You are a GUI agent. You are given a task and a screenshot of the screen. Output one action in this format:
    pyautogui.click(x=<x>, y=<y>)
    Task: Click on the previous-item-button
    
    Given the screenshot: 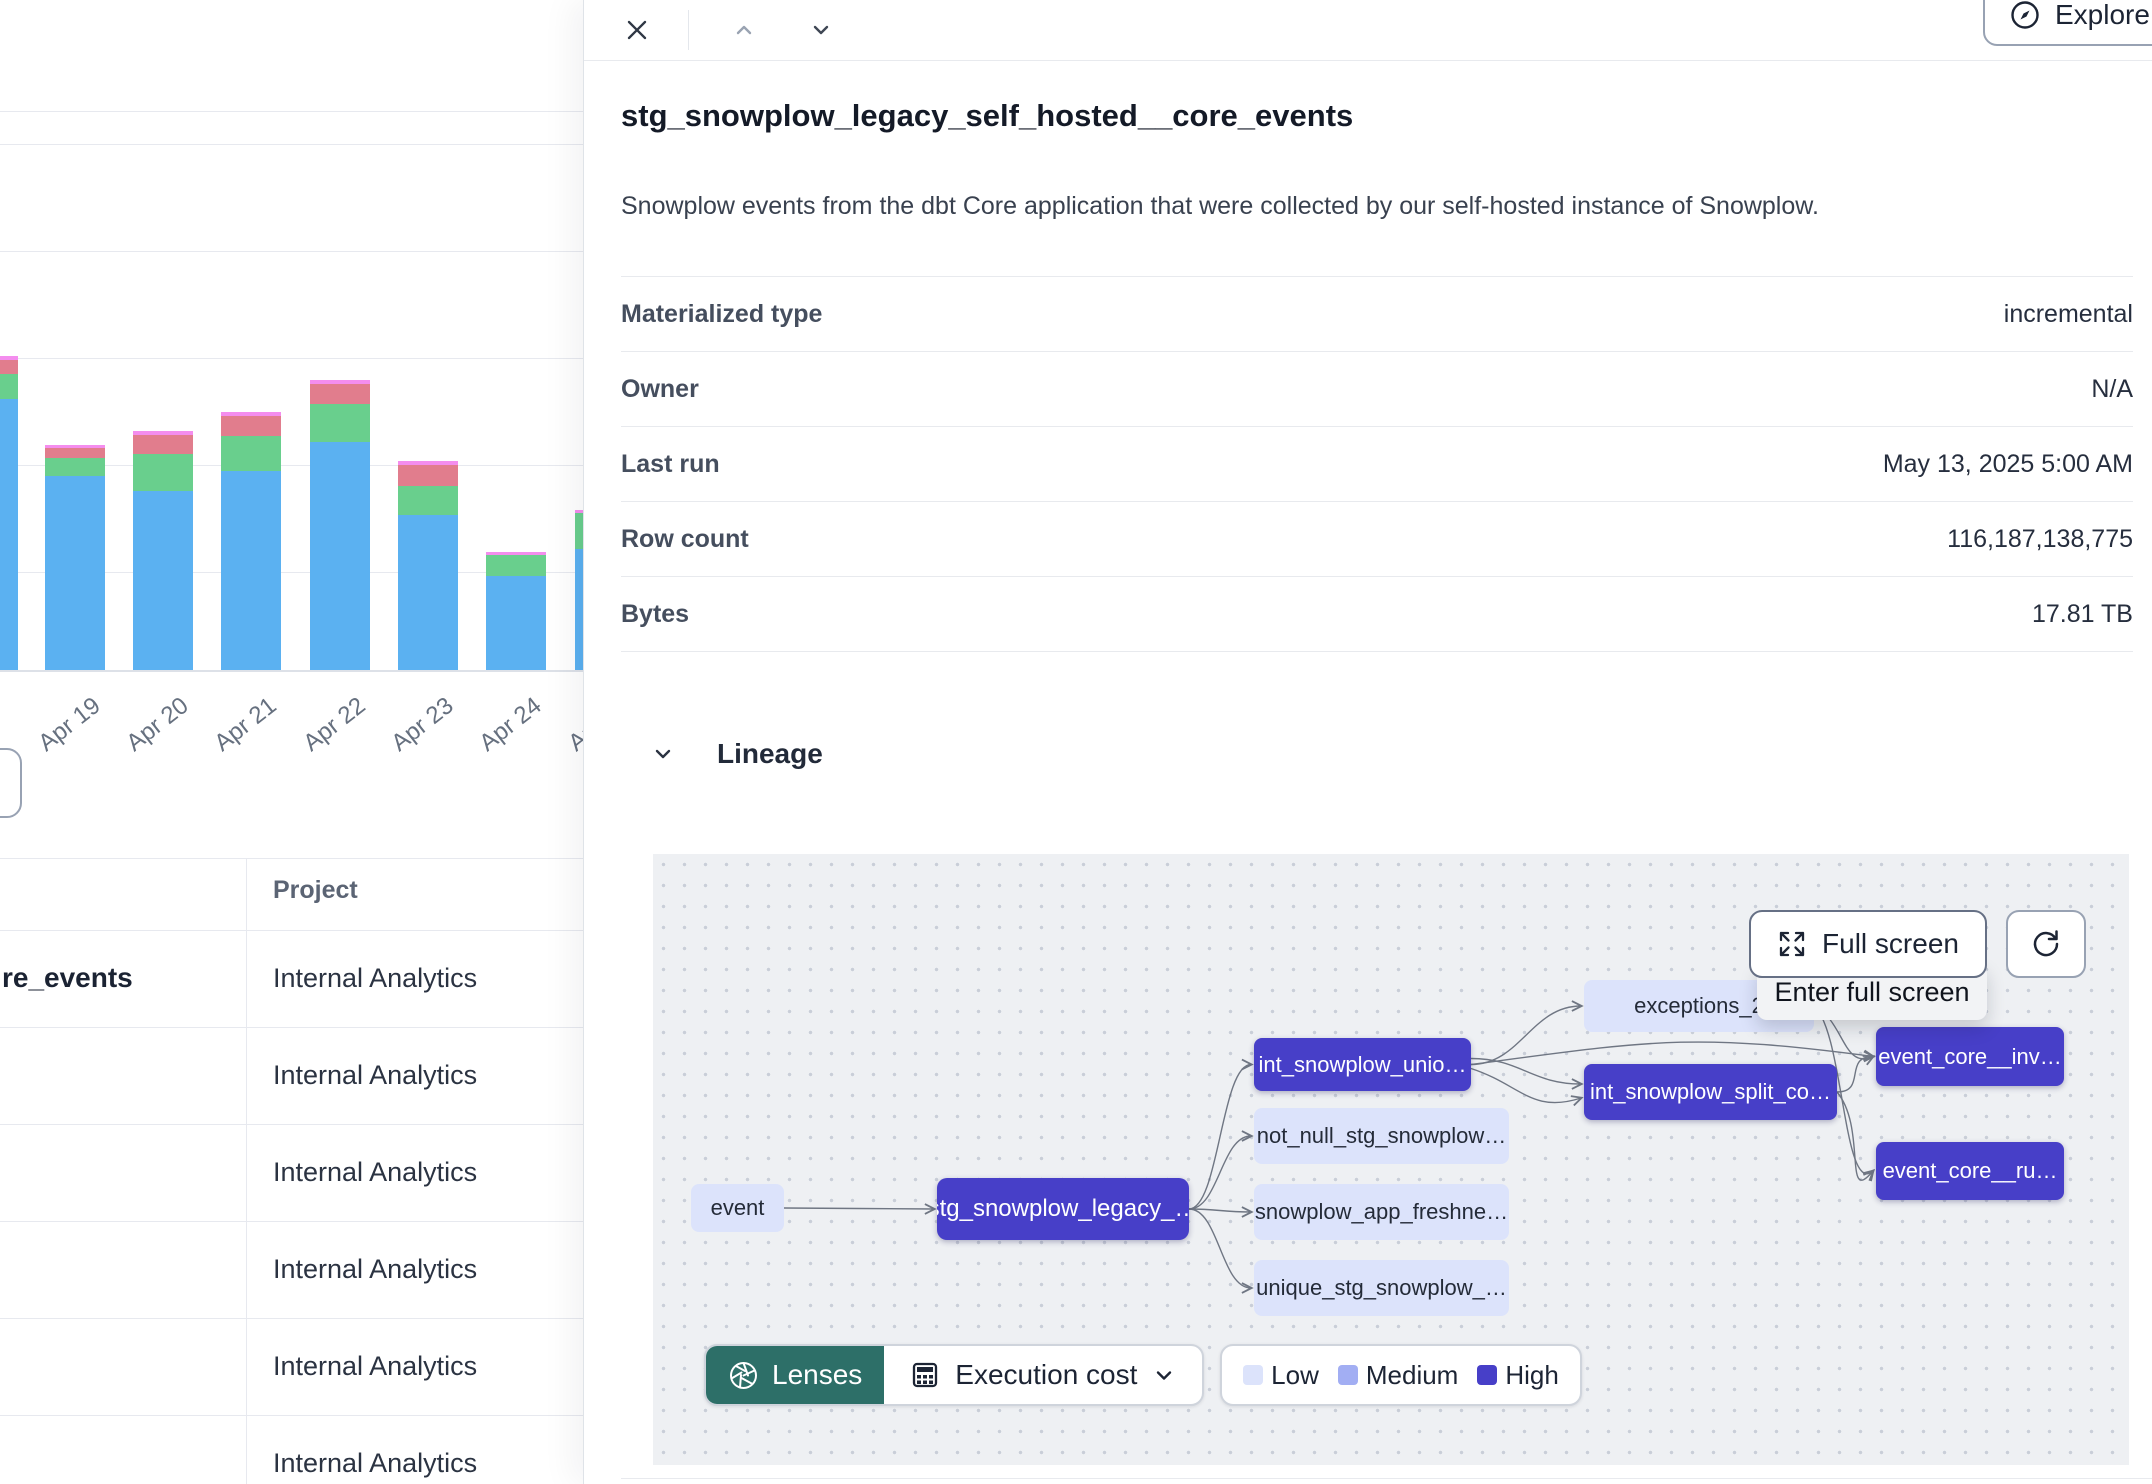 What is the action you would take?
    pyautogui.click(x=744, y=30)
    